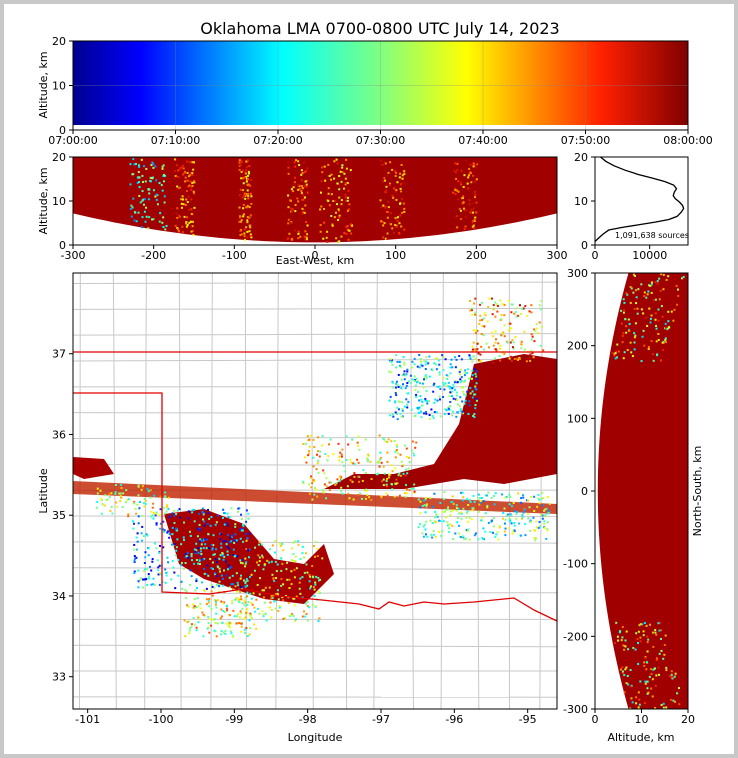  I want to click on ns-alt-tick-label: 0, so click(595, 719).